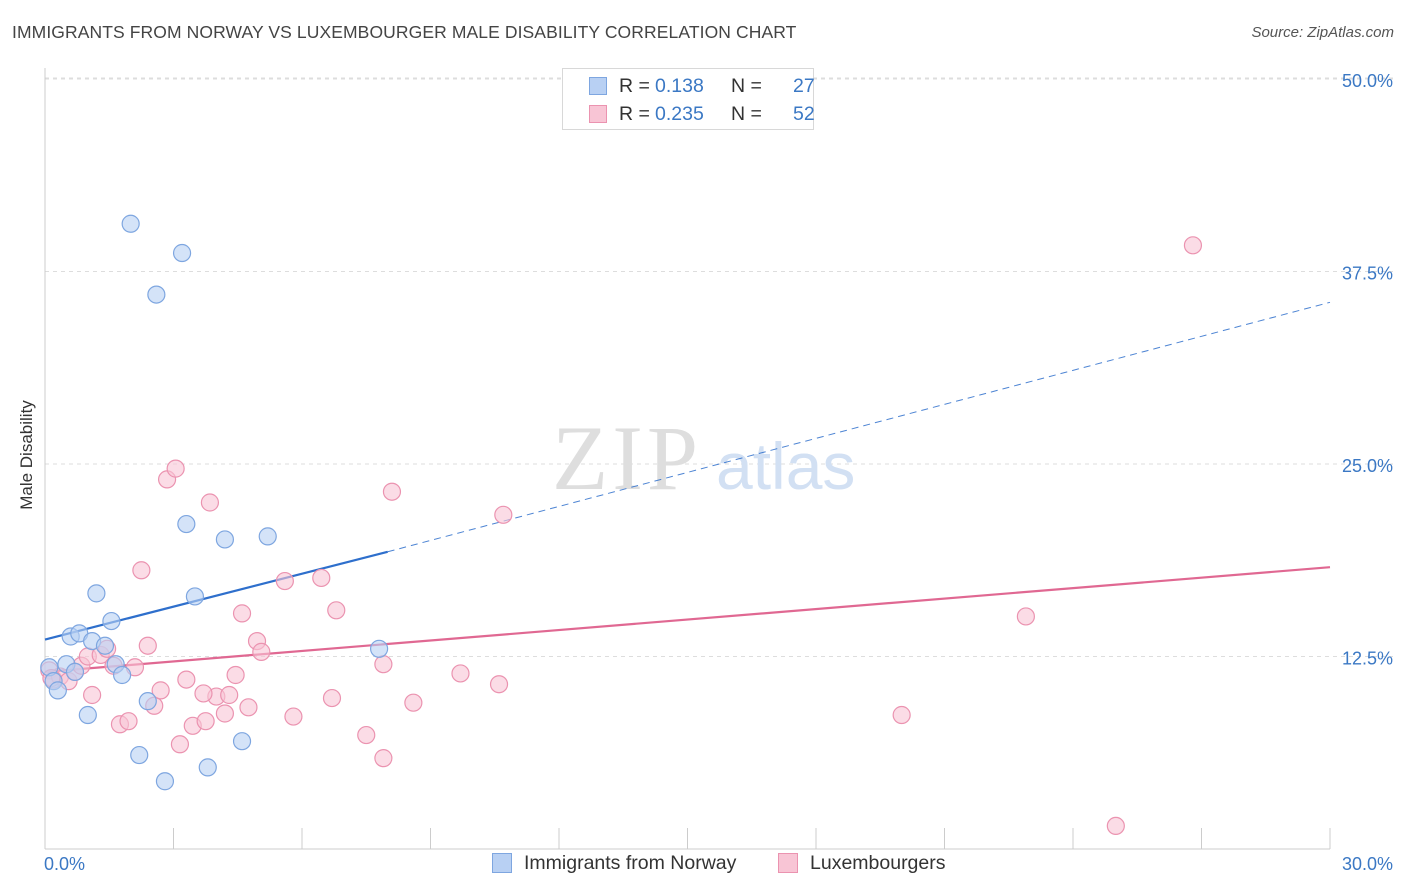 Image resolution: width=1406 pixels, height=892 pixels. I want to click on watermark-atlas: atlas, so click(785, 466).